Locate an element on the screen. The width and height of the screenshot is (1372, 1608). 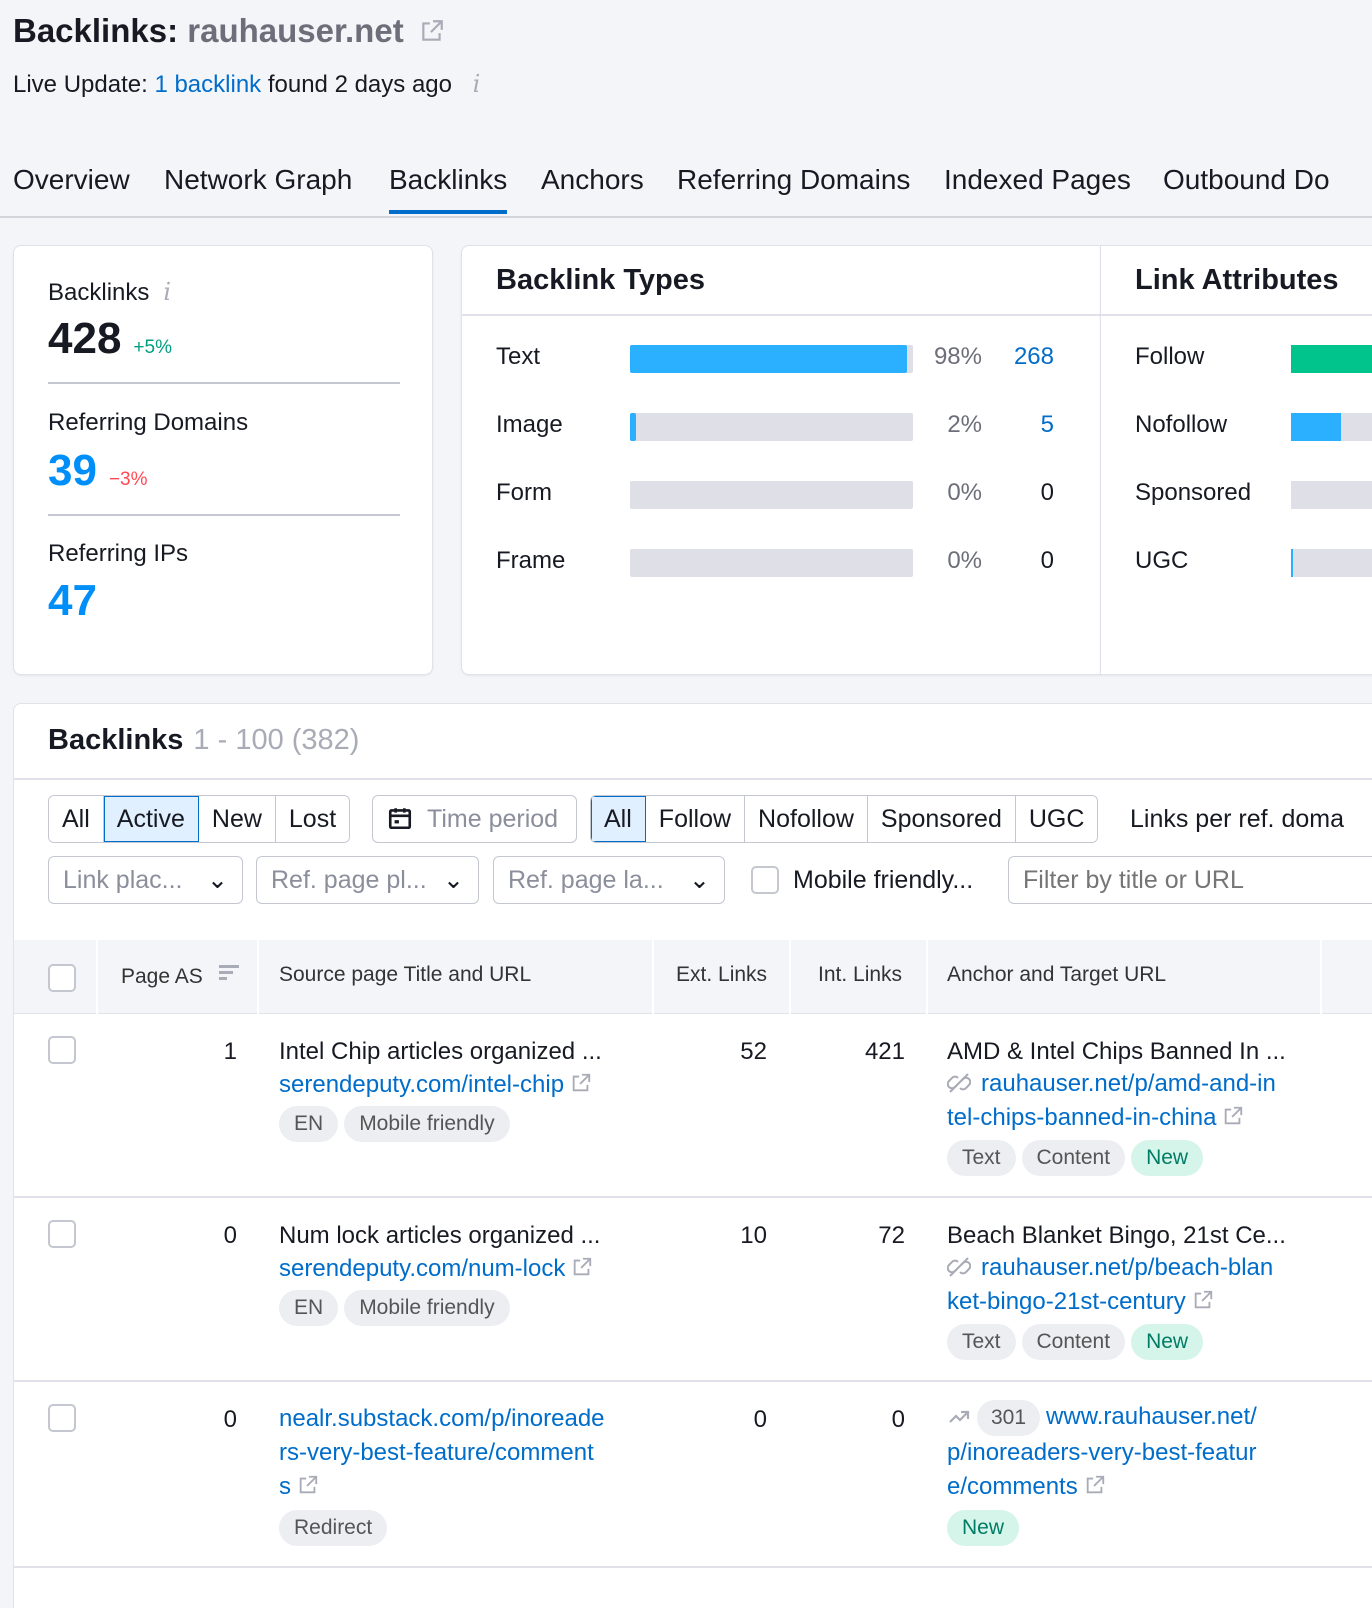
source-tags: Redirect is located at coordinates (336, 1528).